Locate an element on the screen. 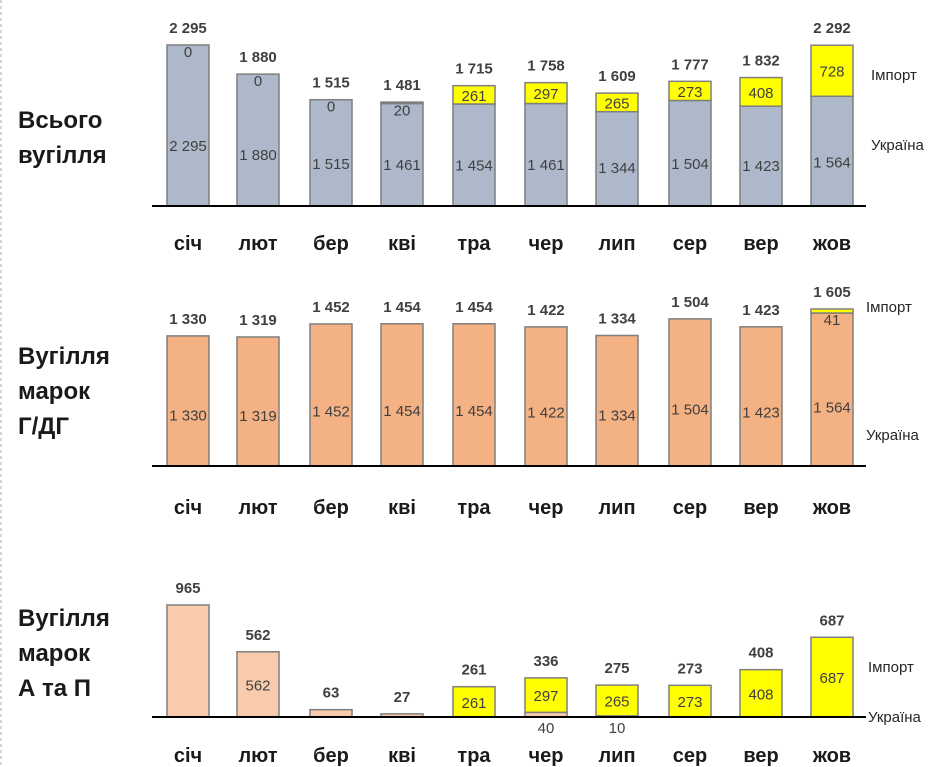 Image resolution: width=939 pixels, height=767 pixels. import-value-label: 728 is located at coordinates (831, 72).